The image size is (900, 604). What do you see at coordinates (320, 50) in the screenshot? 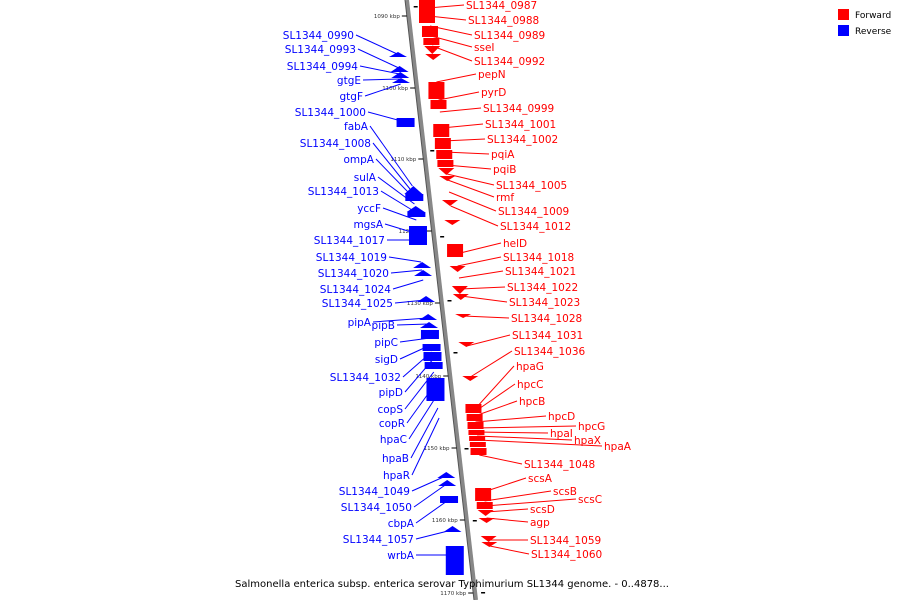
I see `gene-label-sl1344-0993: SL1344_0993` at bounding box center [320, 50].